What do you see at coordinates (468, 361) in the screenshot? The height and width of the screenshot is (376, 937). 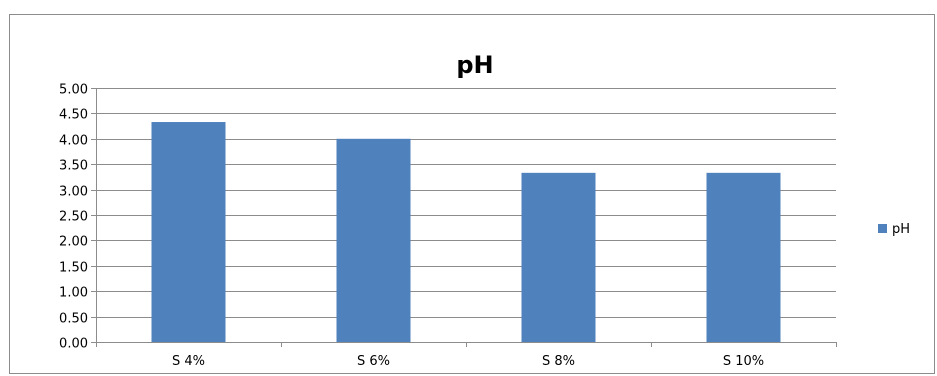 I see `x-tick-labels: S 4% S 6% S 8% S 10%` at bounding box center [468, 361].